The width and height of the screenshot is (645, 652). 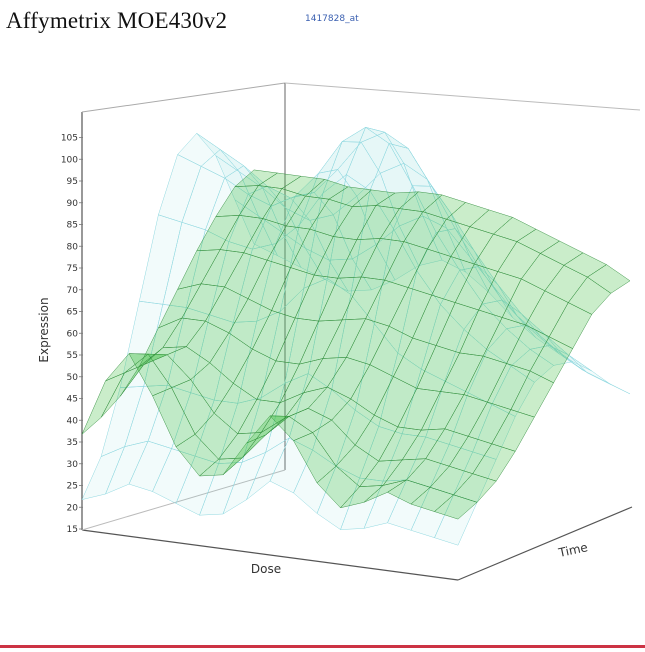 I want to click on top-back-edge, so click(x=183, y=97).